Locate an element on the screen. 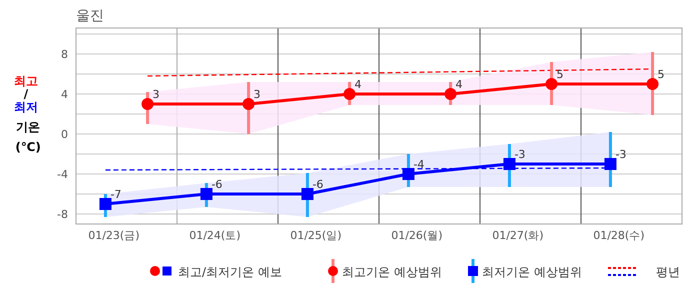 The width and height of the screenshot is (686, 295). chart-title: 울진 is located at coordinates (90, 16).